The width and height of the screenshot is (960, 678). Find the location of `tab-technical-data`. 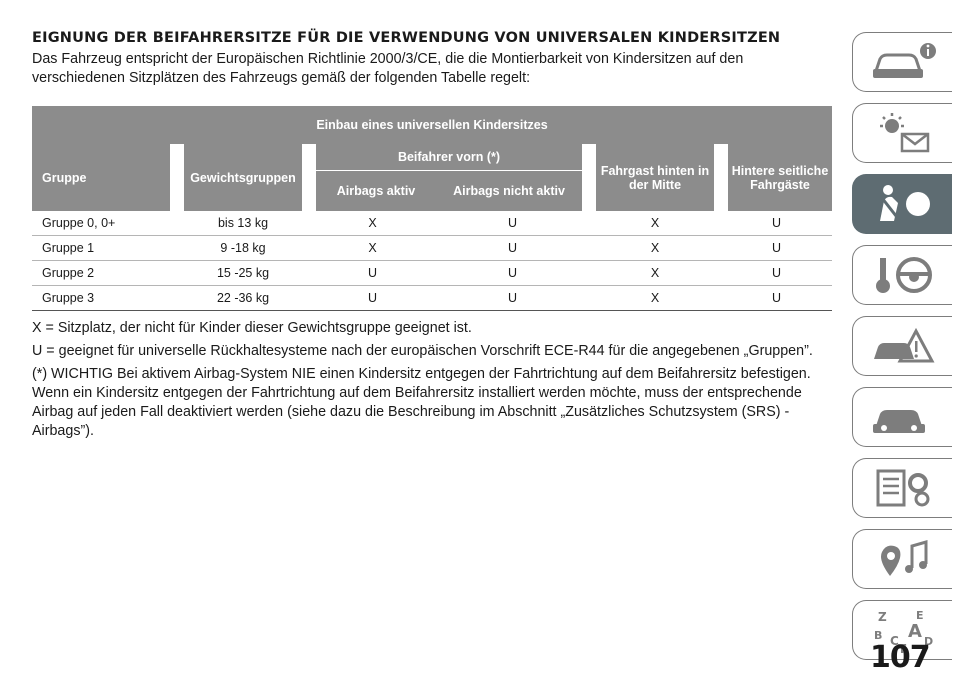

tab-technical-data is located at coordinates (902, 488).